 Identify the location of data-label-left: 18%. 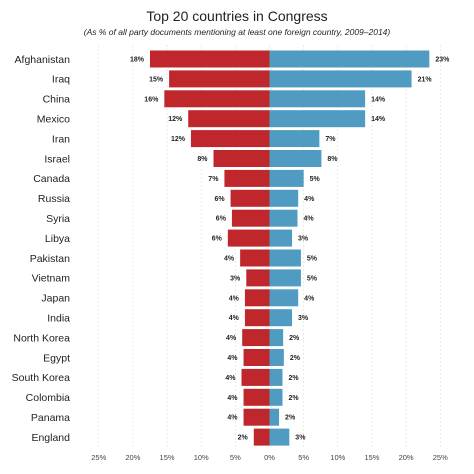
(137, 60).